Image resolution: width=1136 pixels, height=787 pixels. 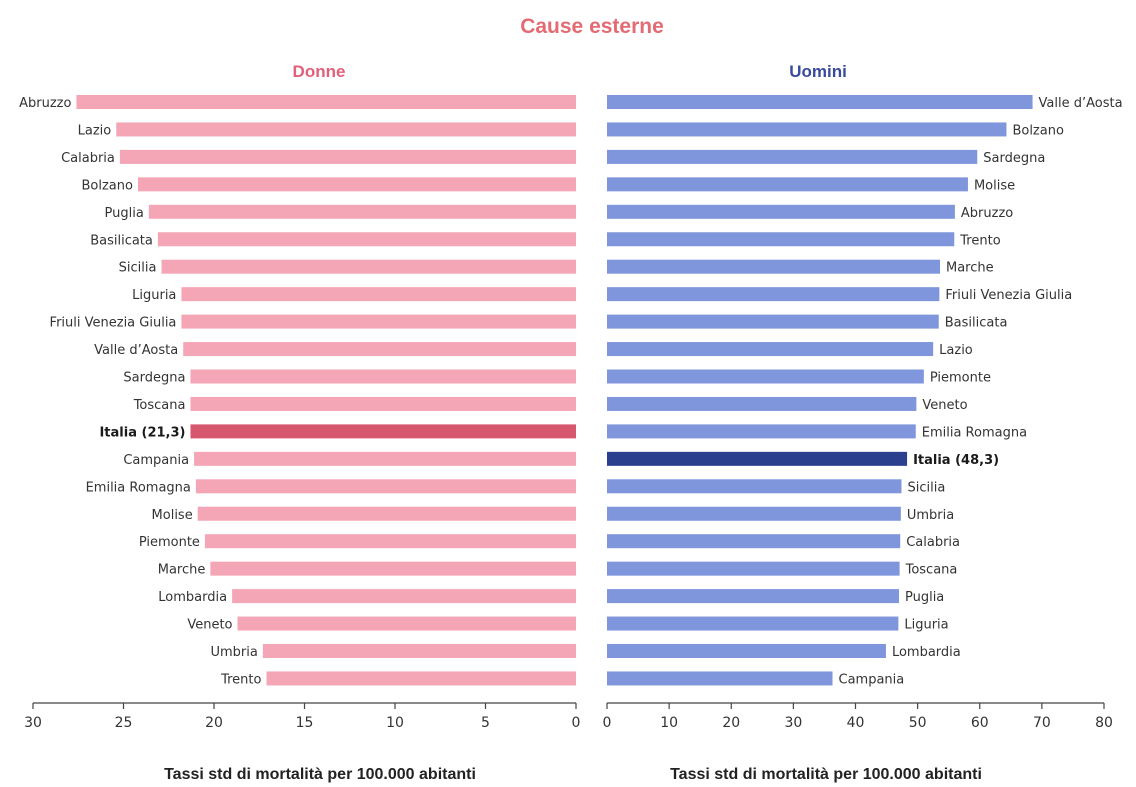 I want to click on category-label-donne: Molise, so click(x=172, y=515).